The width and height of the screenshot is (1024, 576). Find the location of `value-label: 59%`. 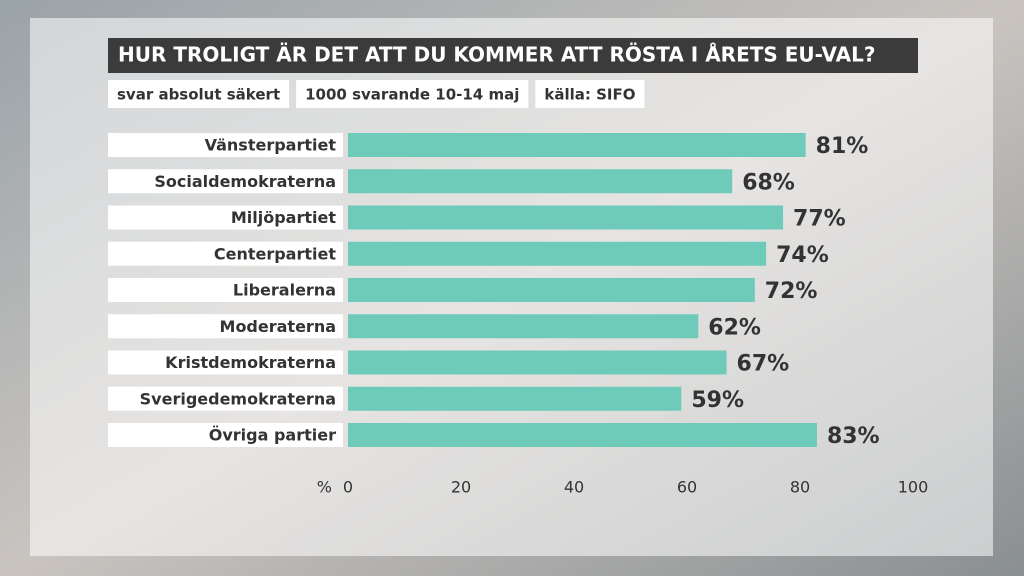

value-label: 59% is located at coordinates (717, 400).